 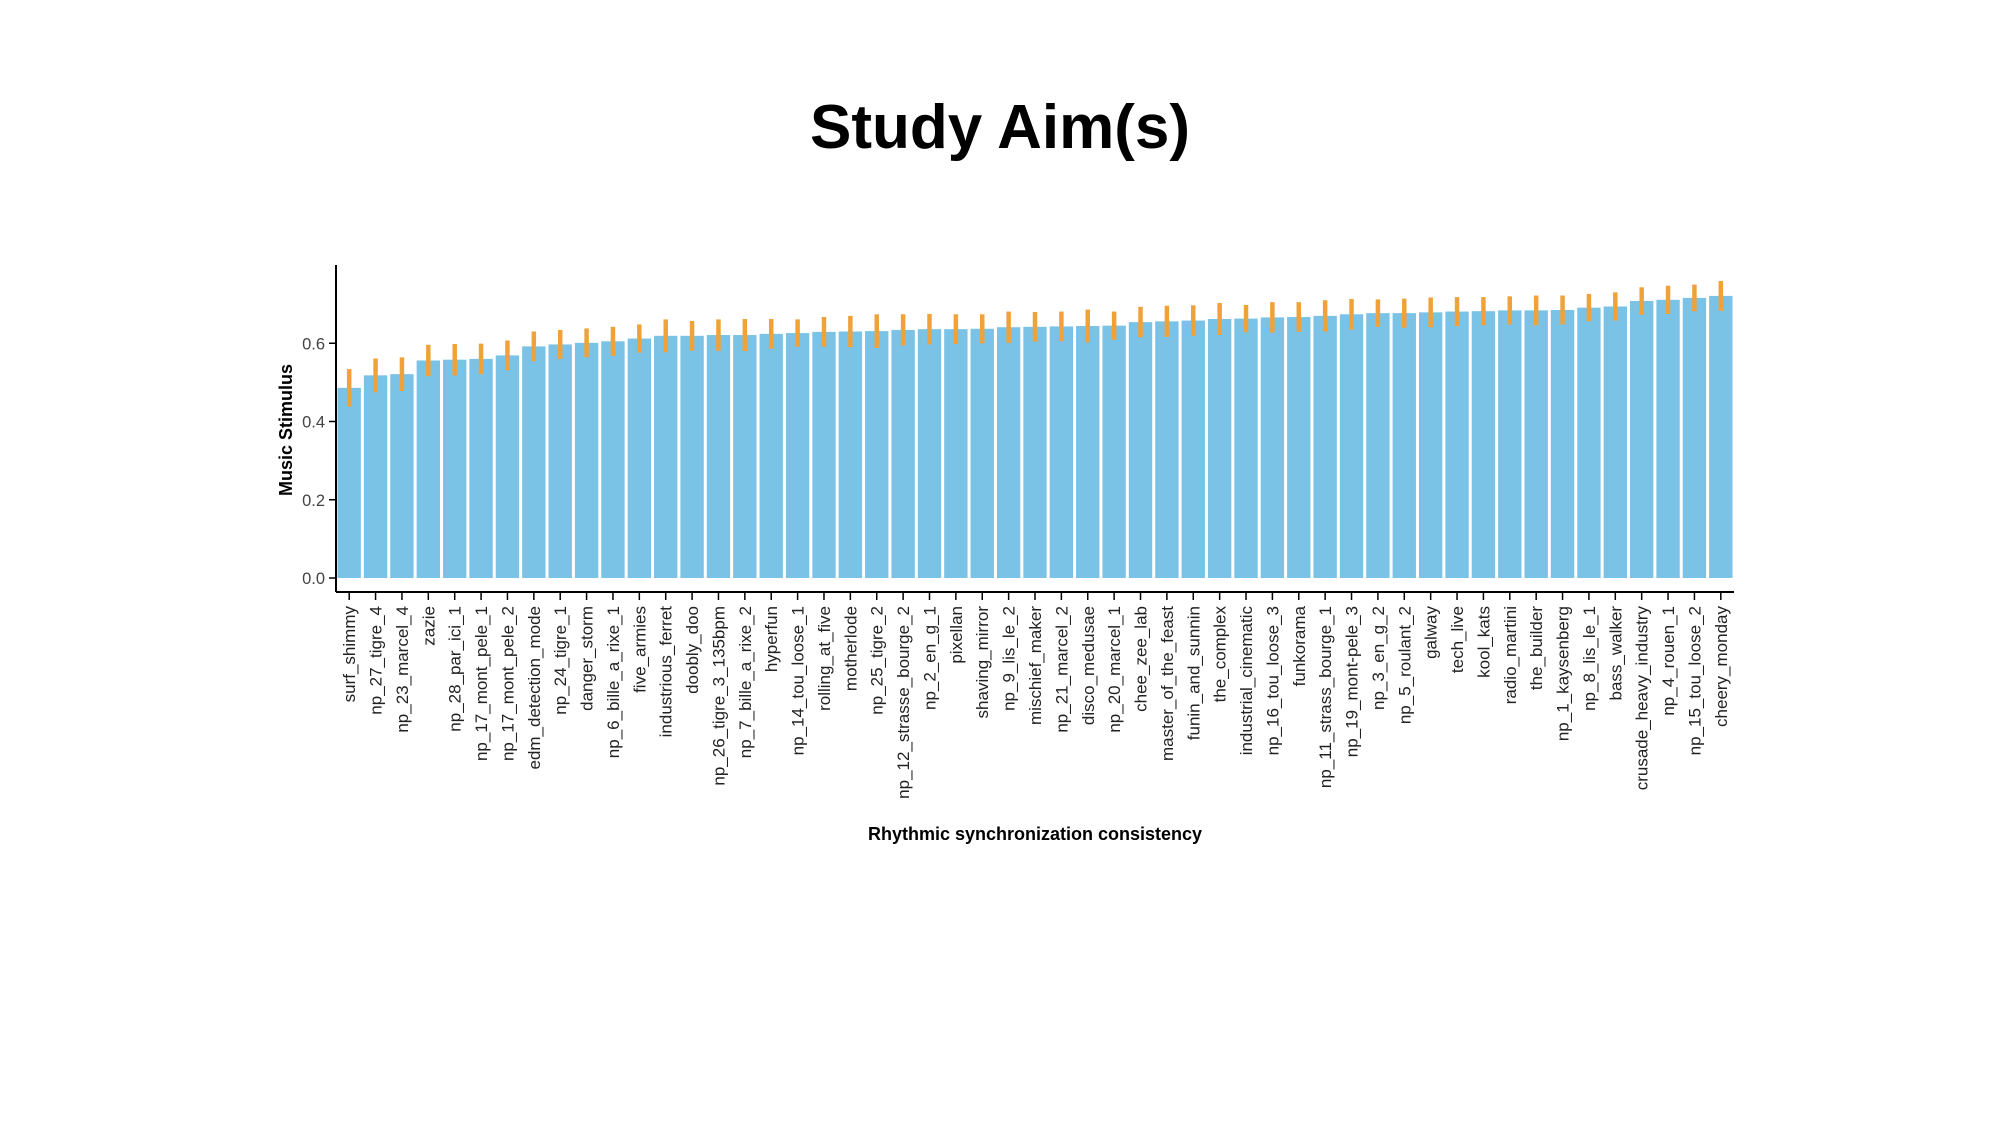 What do you see at coordinates (1325, 697) in the screenshot?
I see `x-tick-label: np_11_strass_bourge_1` at bounding box center [1325, 697].